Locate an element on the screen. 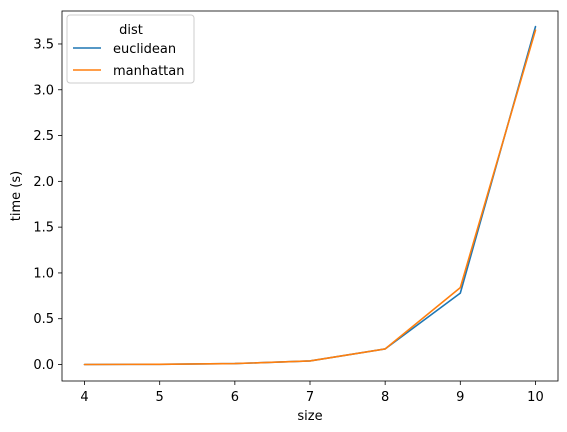  y-tick-label: 2.5 is located at coordinates (43, 136).